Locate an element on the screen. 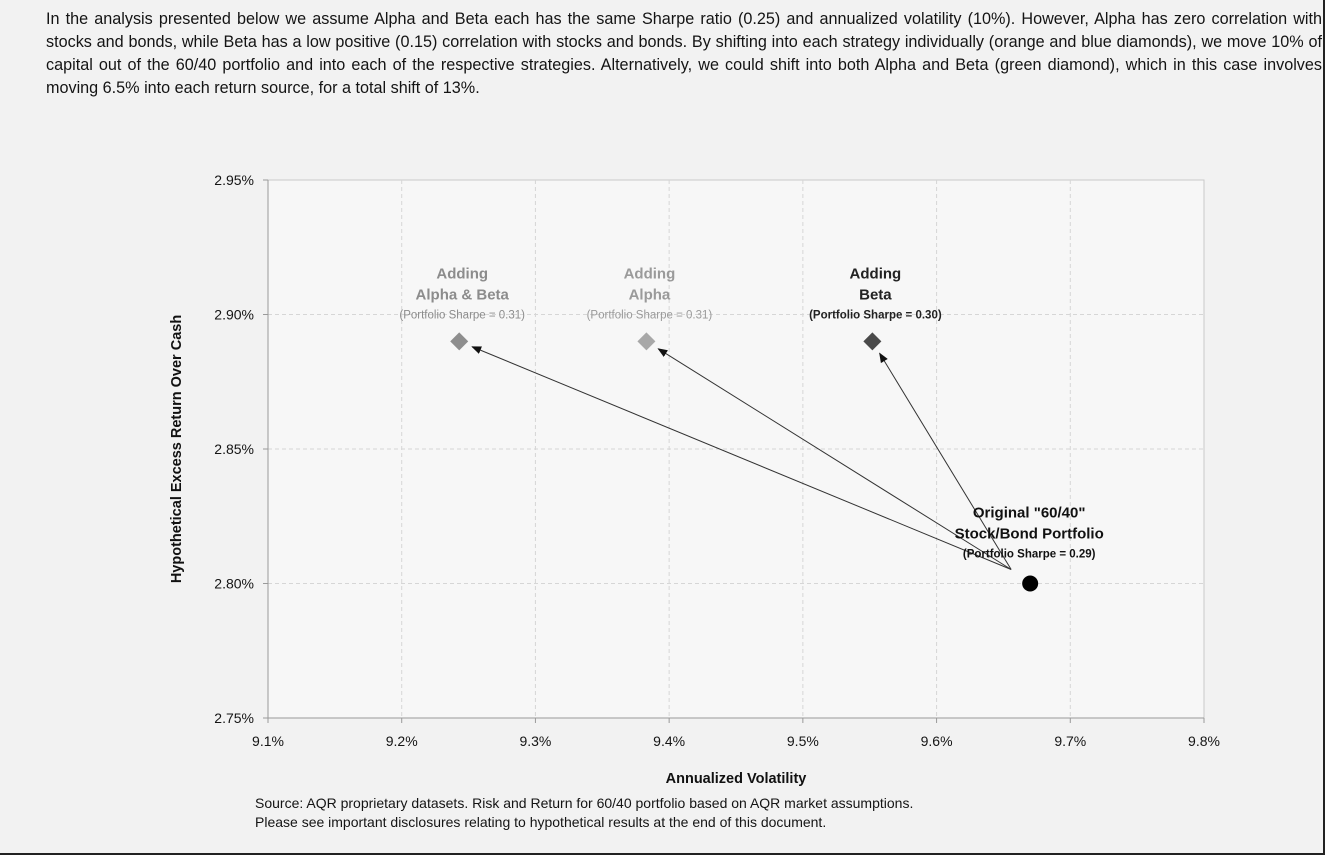 Image resolution: width=1330 pixels, height=855 pixels. point-label-alpha-beta: Adding is located at coordinates (462, 273).